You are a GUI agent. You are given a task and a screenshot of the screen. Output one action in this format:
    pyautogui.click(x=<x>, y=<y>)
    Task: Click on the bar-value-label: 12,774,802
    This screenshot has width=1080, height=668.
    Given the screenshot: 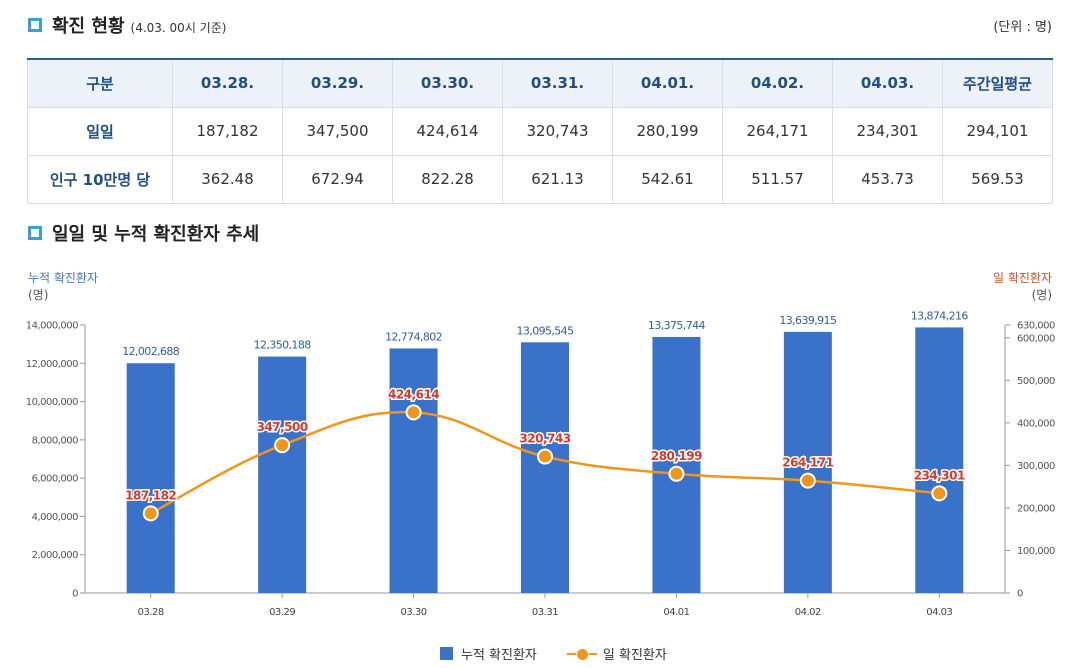 What is the action you would take?
    pyautogui.click(x=413, y=336)
    